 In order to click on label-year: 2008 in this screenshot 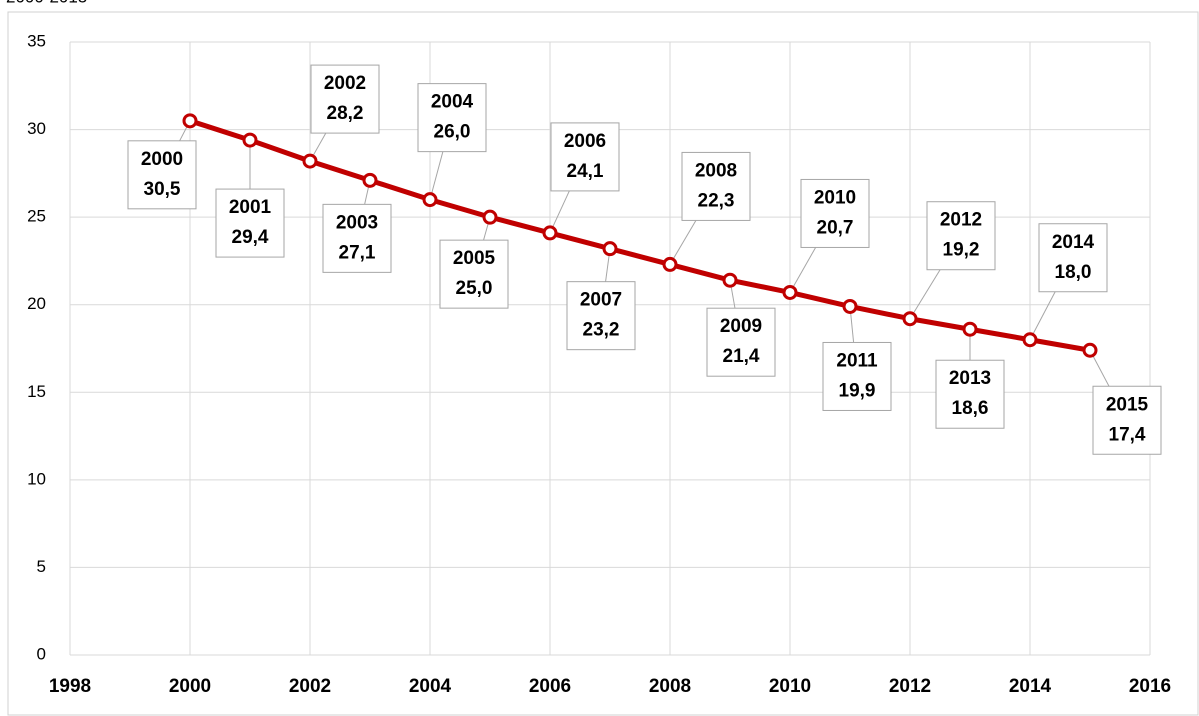, I will do `click(716, 170)`.